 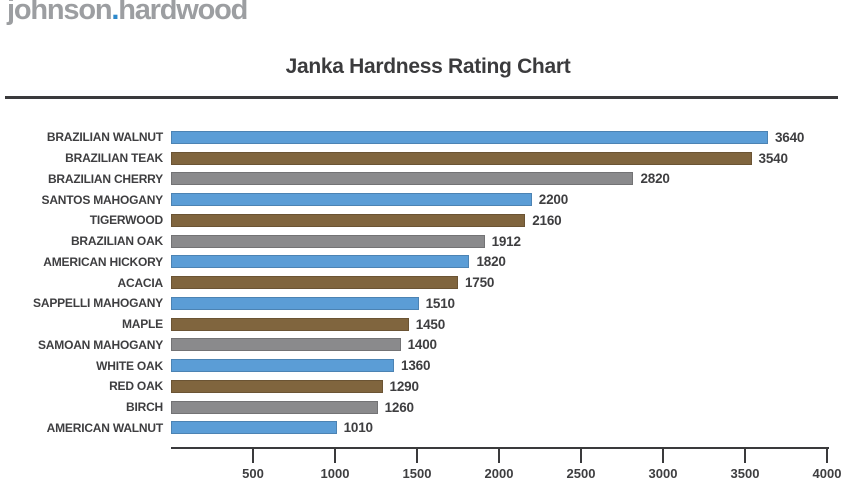 What do you see at coordinates (144, 407) in the screenshot?
I see `category-label: BIRCH` at bounding box center [144, 407].